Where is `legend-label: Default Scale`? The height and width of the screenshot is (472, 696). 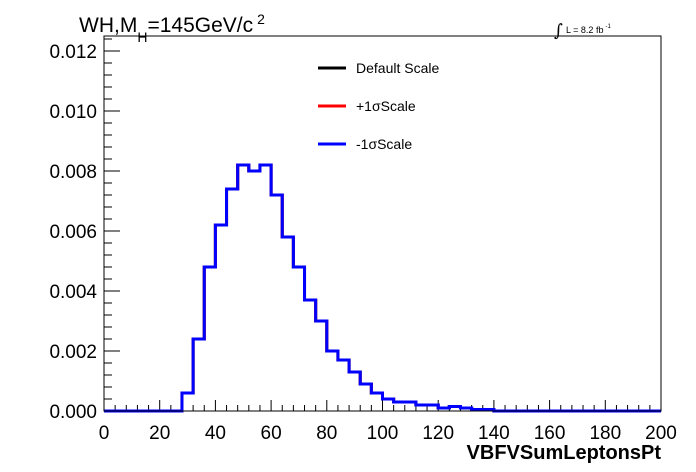 legend-label: Default Scale is located at coordinates (397, 68).